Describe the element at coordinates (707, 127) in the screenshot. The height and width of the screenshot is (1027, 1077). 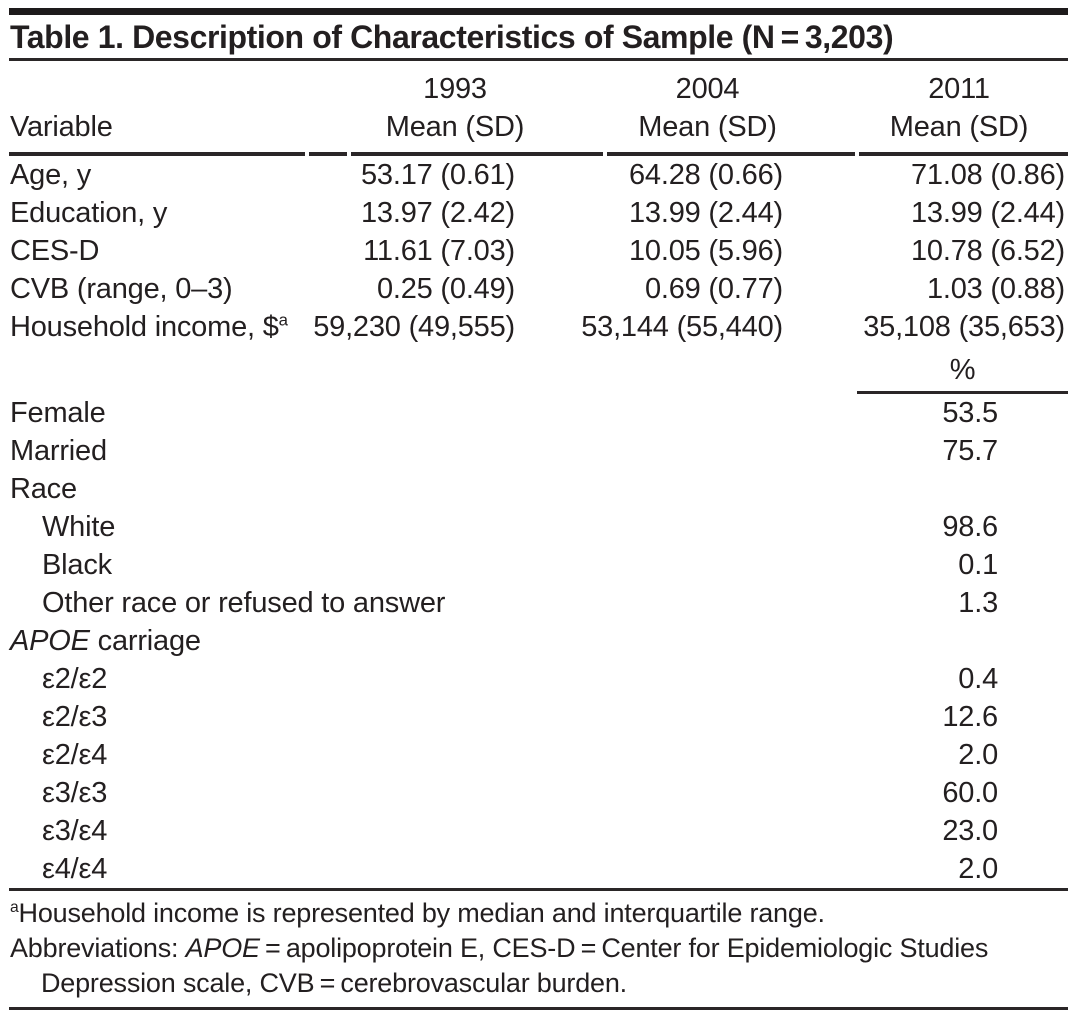
I see `column-header-mean-sd-2004: Mean (SD)` at that location.